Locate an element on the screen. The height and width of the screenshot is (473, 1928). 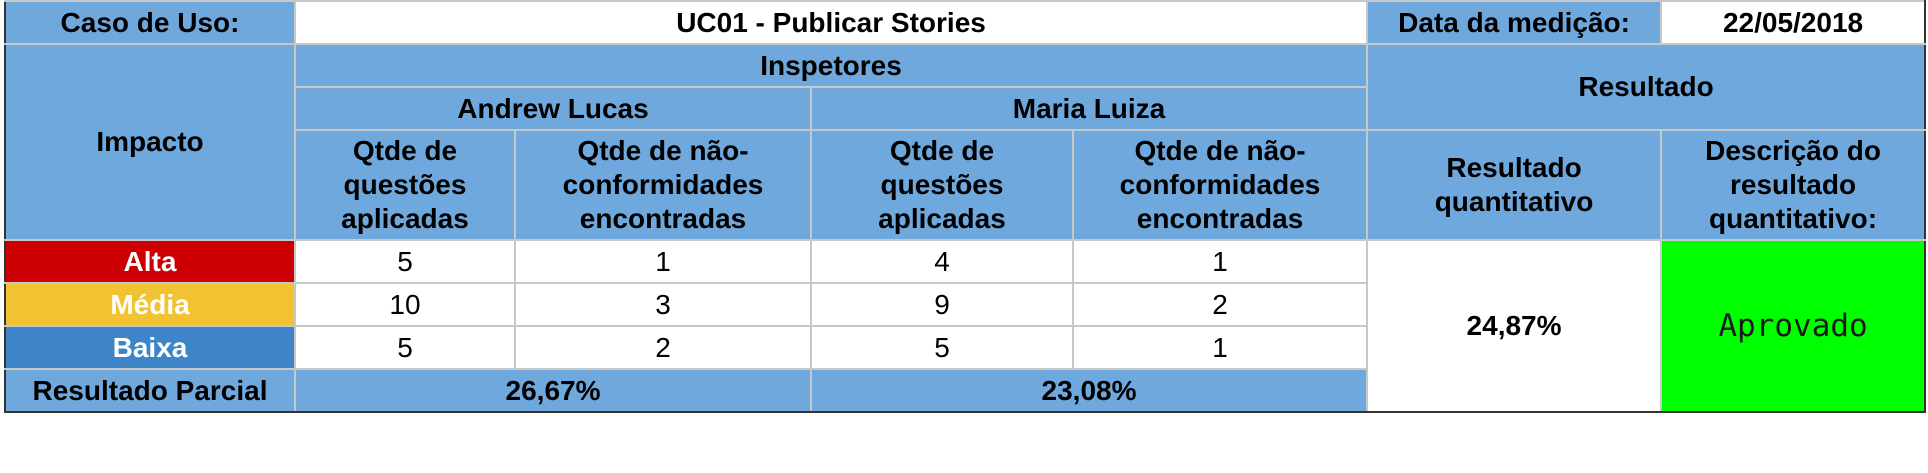
level-baixa: Baixa is located at coordinates (150, 347).